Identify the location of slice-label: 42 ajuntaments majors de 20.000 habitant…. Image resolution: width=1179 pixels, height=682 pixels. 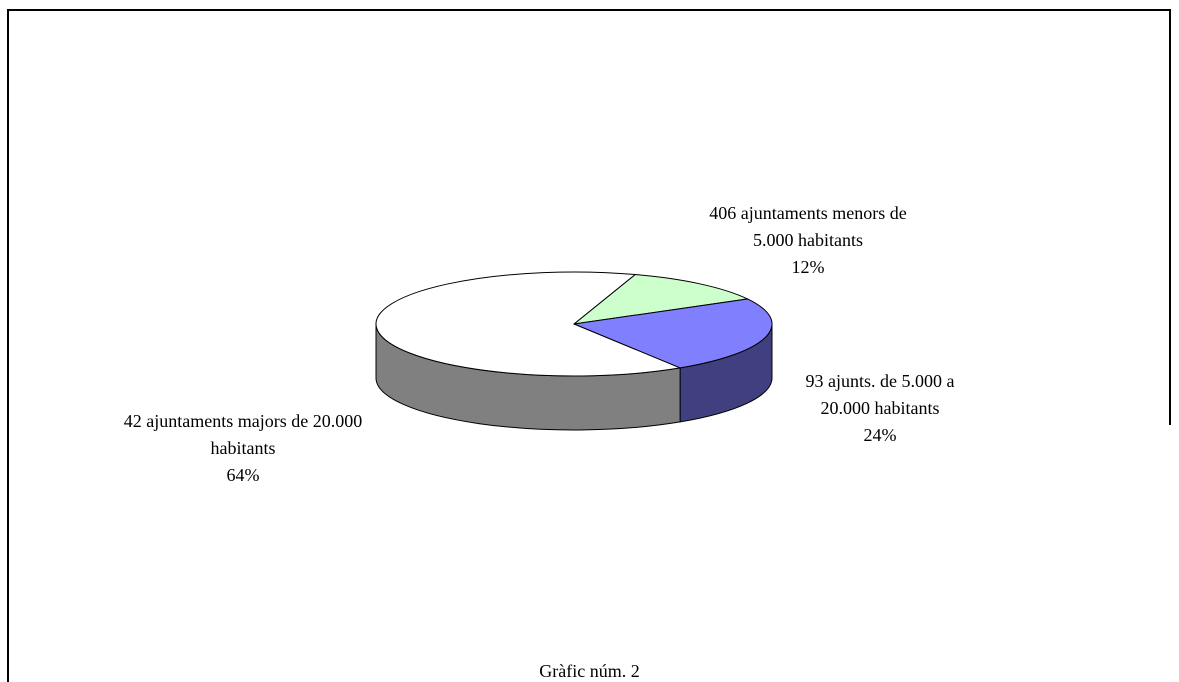
(243, 448).